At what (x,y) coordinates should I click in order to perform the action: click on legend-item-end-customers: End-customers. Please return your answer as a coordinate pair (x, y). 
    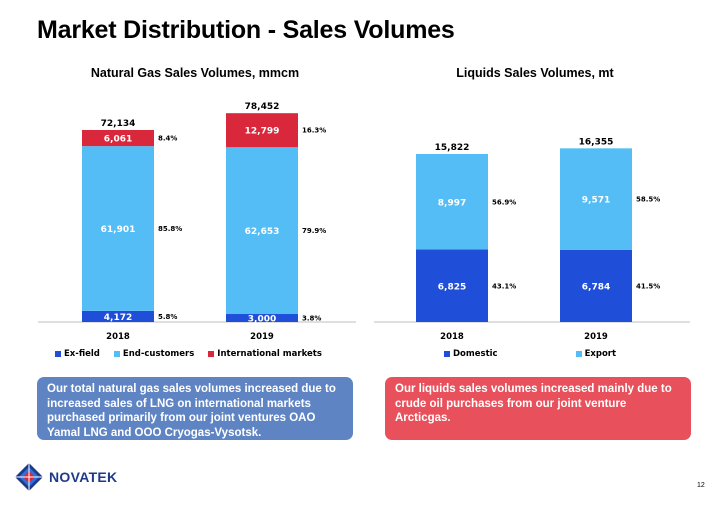
    Looking at the image, I should click on (154, 354).